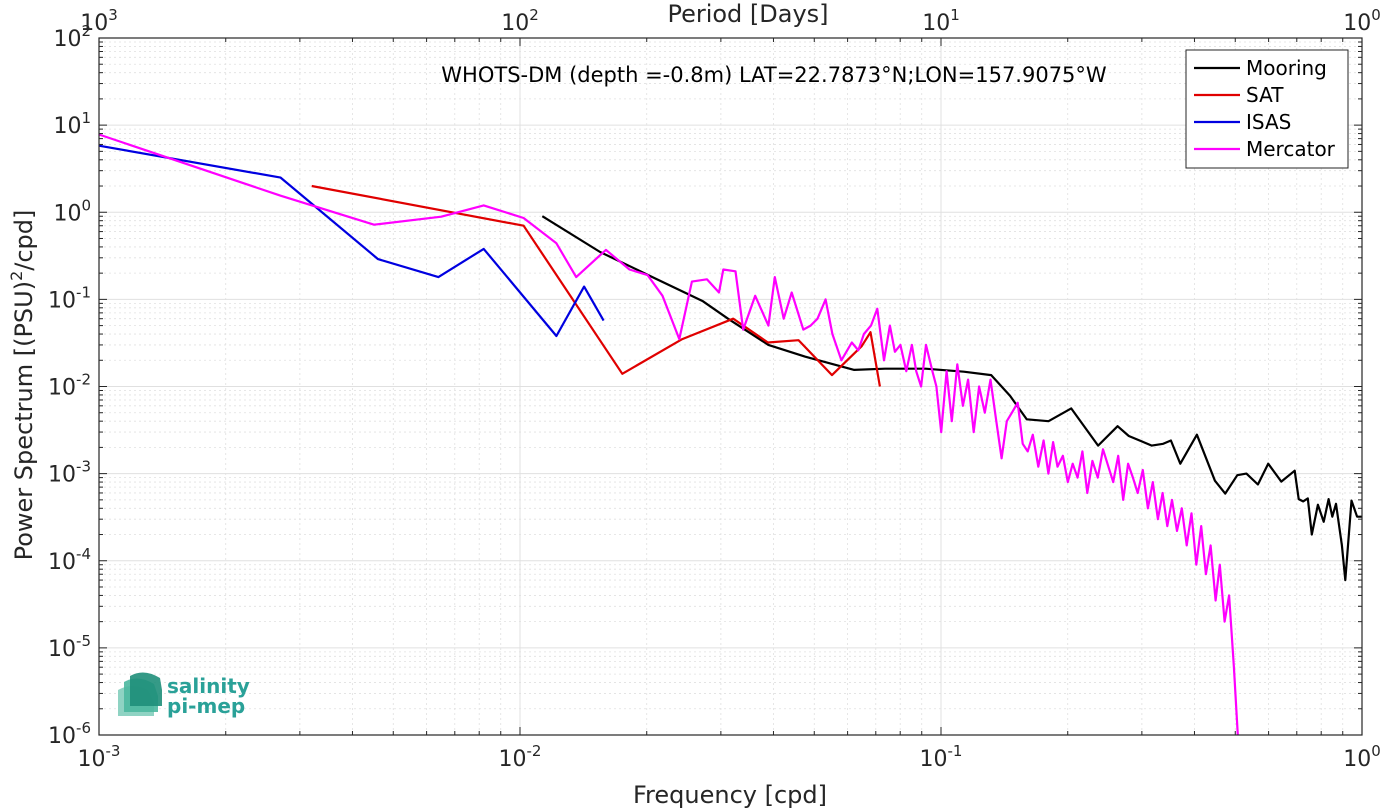 The image size is (1383, 809). I want to click on x-tick-label: 10⁻¹, so click(941, 757).